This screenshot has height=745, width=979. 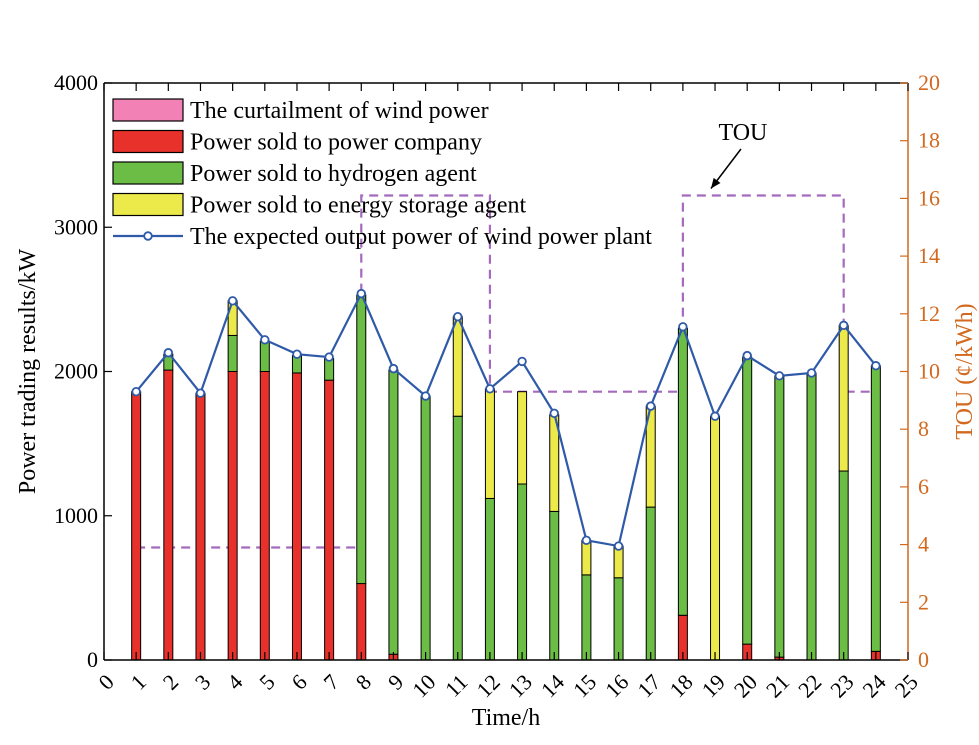 I want to click on x-tick-label: 23, so click(x=841, y=685).